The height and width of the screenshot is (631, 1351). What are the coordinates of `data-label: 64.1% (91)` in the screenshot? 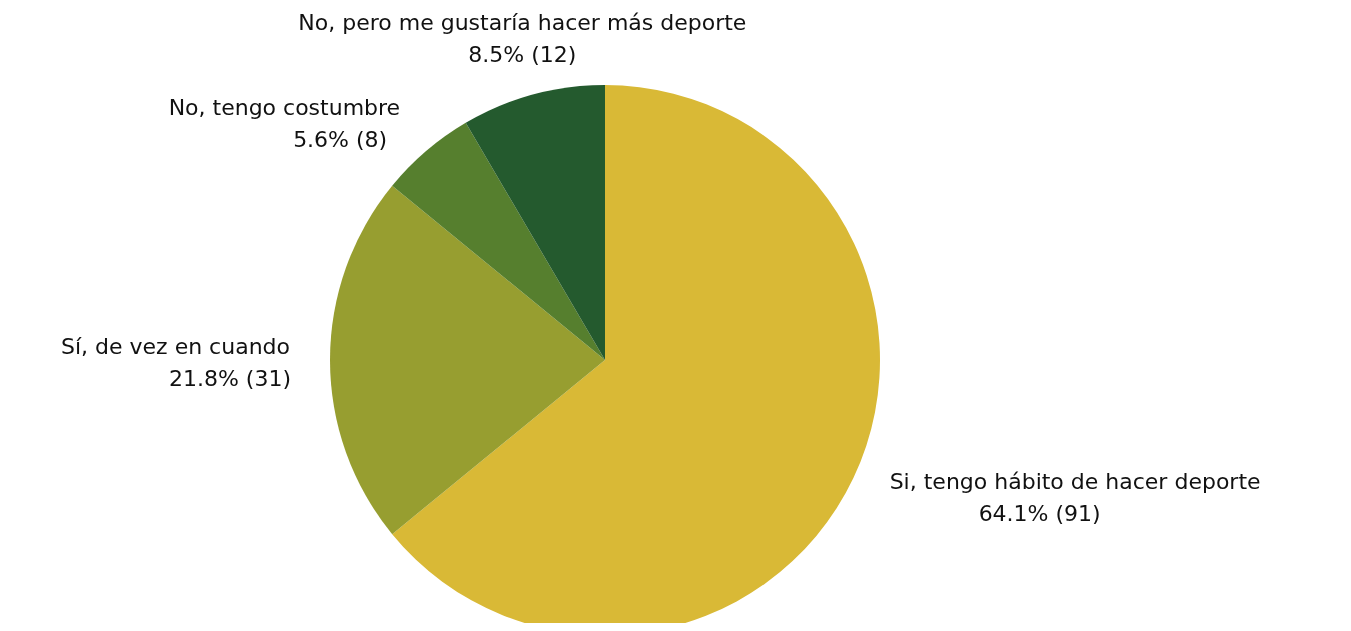 It's located at (1039, 513).